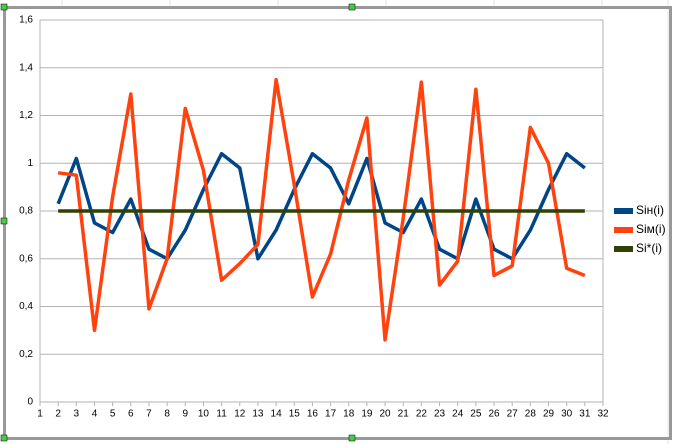 This screenshot has width=676, height=444. Describe the element at coordinates (649, 248) in the screenshot. I see `legend-text: Si*(i)` at that location.